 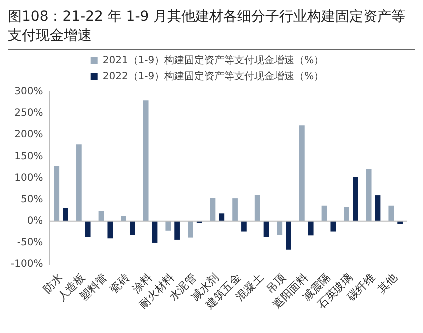 I want to click on y-tick-label: 0%, so click(x=35, y=222).